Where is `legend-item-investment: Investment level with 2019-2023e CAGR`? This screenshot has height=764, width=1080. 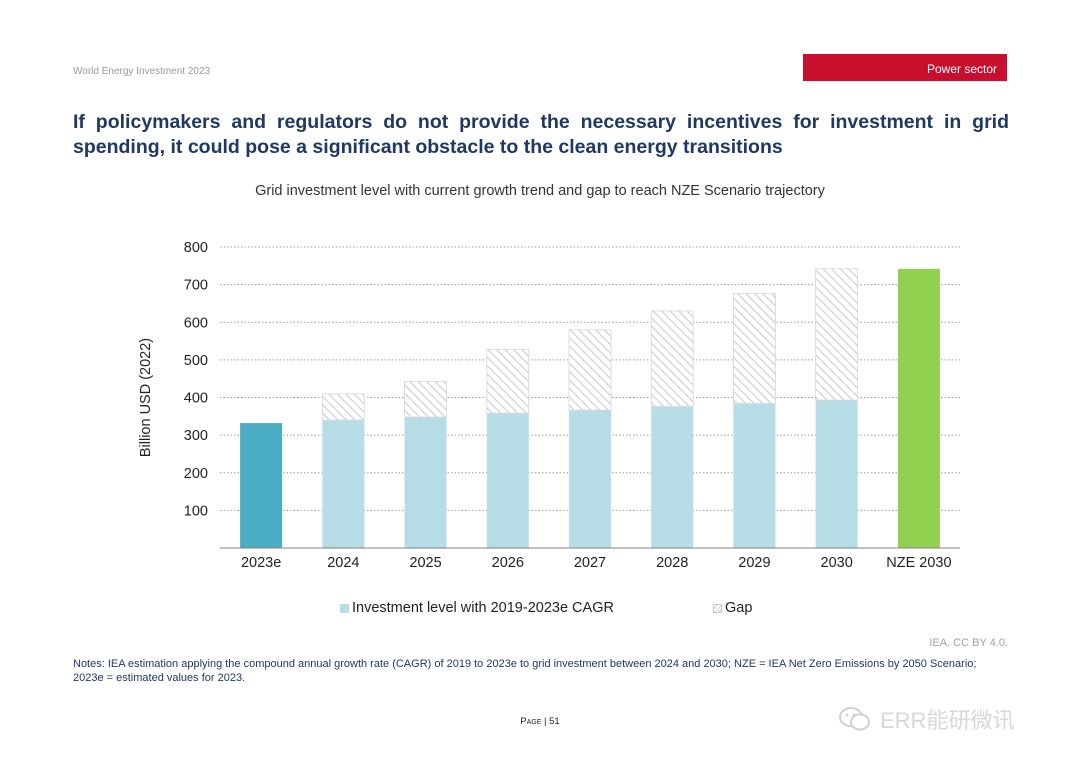
legend-item-investment: Investment level with 2019-2023e CAGR is located at coordinates (477, 608).